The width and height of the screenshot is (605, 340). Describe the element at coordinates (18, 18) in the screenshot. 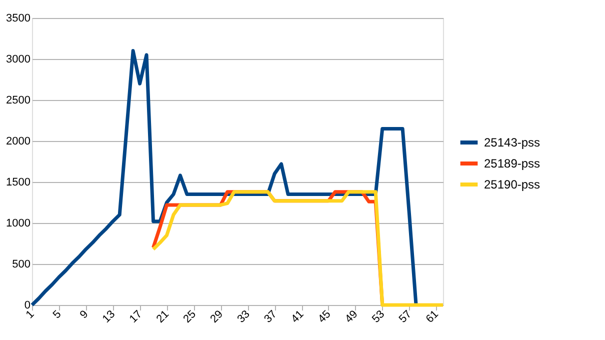

I see `y-tick-label: 3500` at that location.